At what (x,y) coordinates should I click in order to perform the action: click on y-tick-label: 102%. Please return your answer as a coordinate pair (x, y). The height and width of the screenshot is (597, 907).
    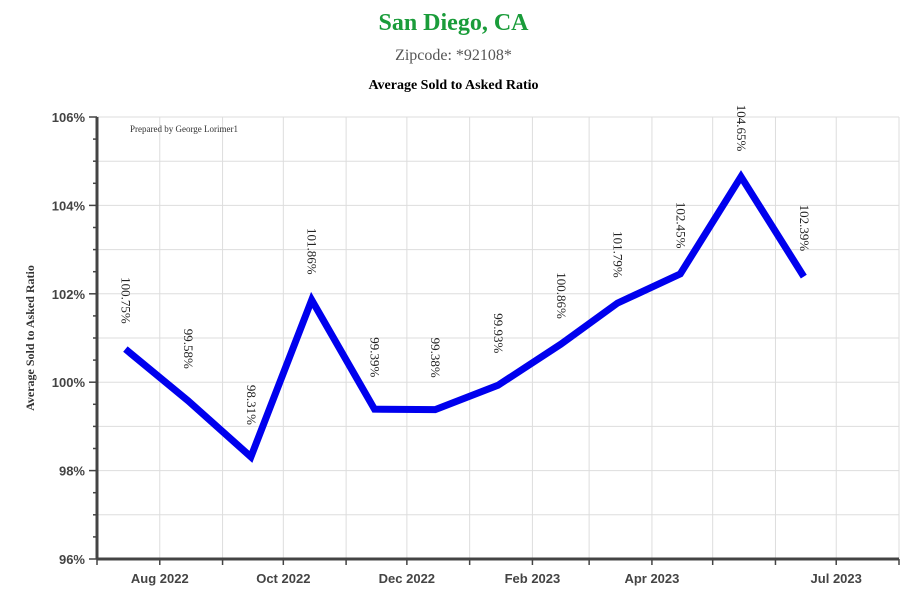
    Looking at the image, I should click on (69, 294).